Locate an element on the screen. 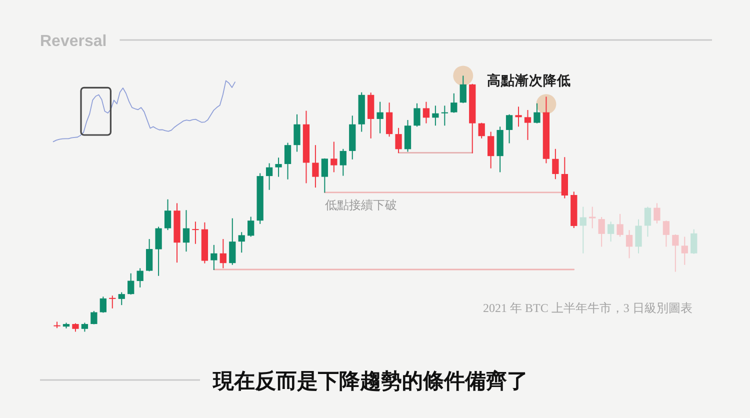 The width and height of the screenshot is (750, 418). annotation: 高點漸次降低 is located at coordinates (529, 80).